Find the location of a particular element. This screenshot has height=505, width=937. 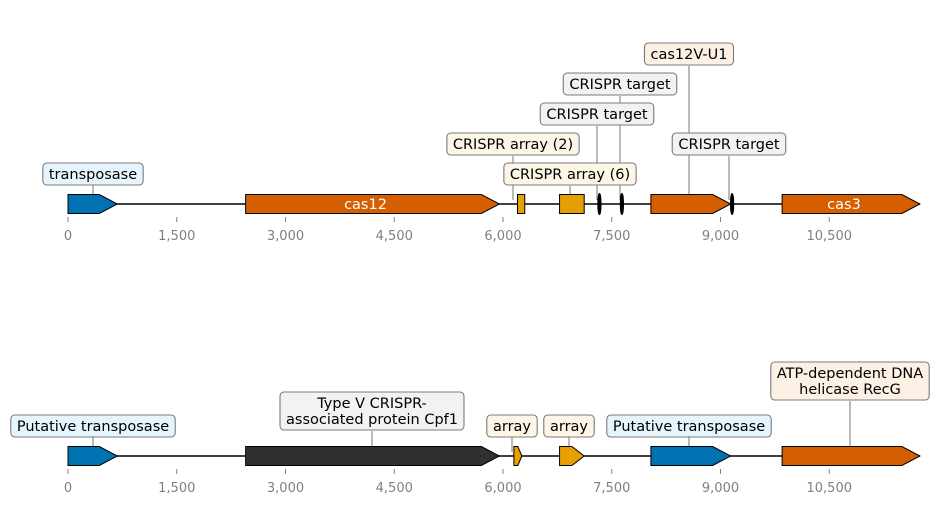

gene-name-label: cas3 is located at coordinates (844, 205).